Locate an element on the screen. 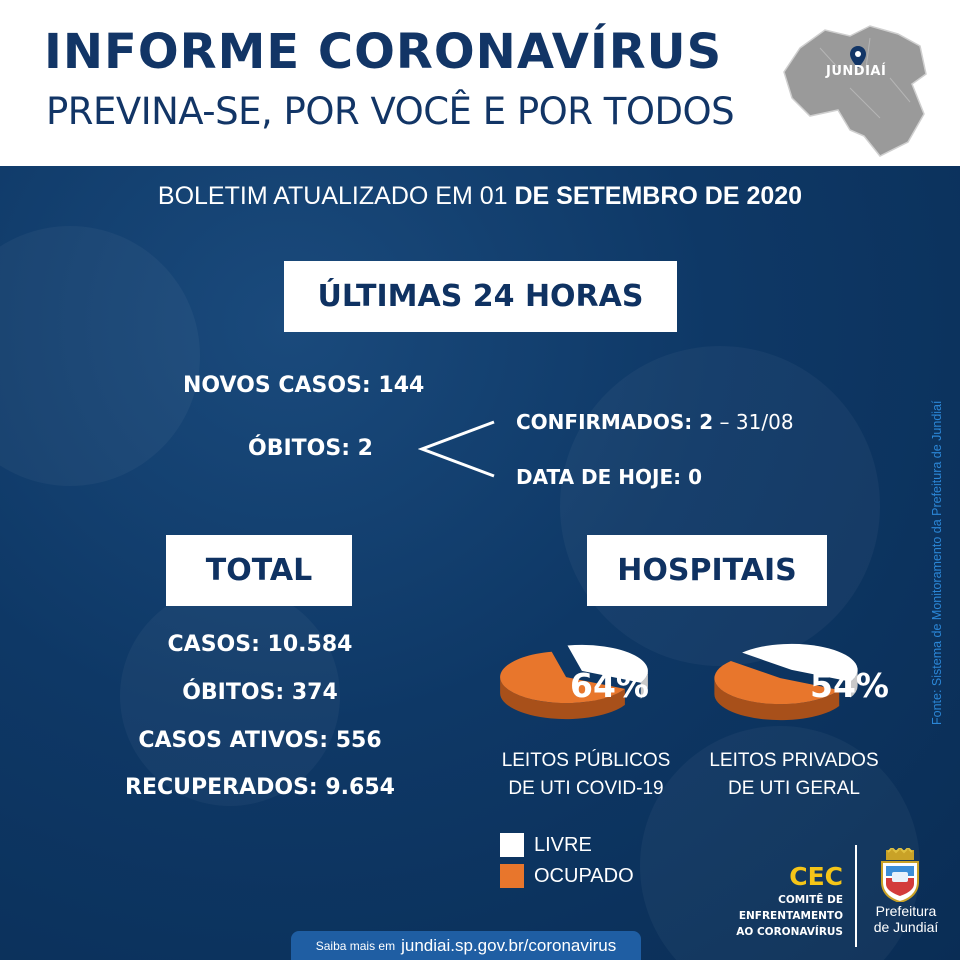 This screenshot has width=960, height=960. pie-privados-free-side is located at coordinates (854, 683).